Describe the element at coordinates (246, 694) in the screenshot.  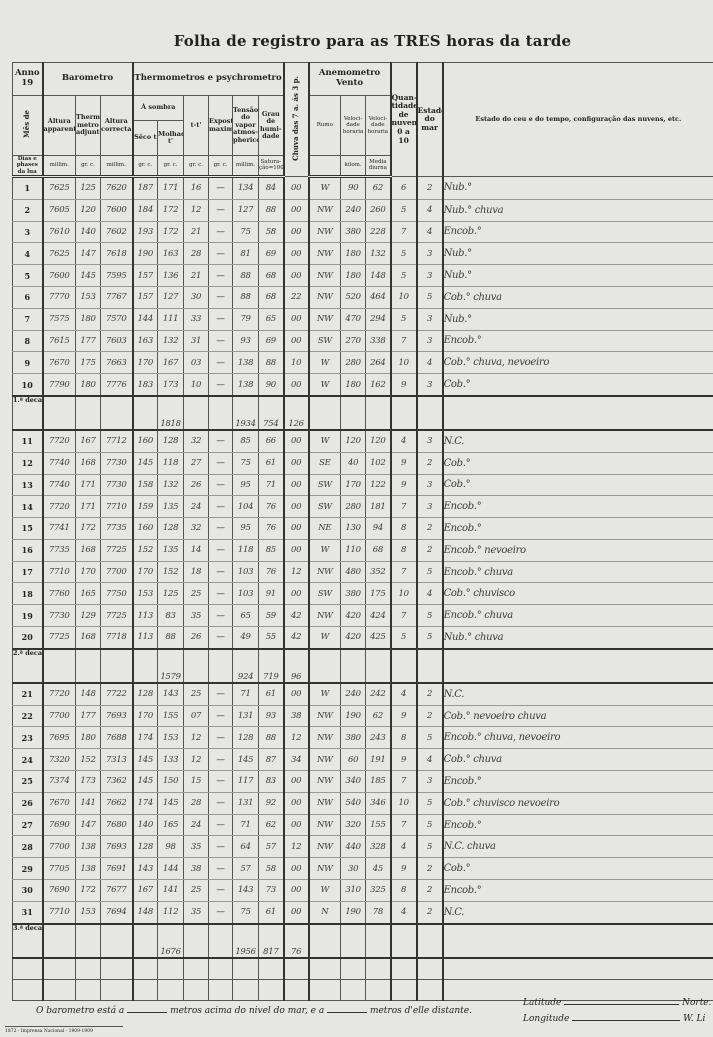
I see `data-cell: 71` at that location.